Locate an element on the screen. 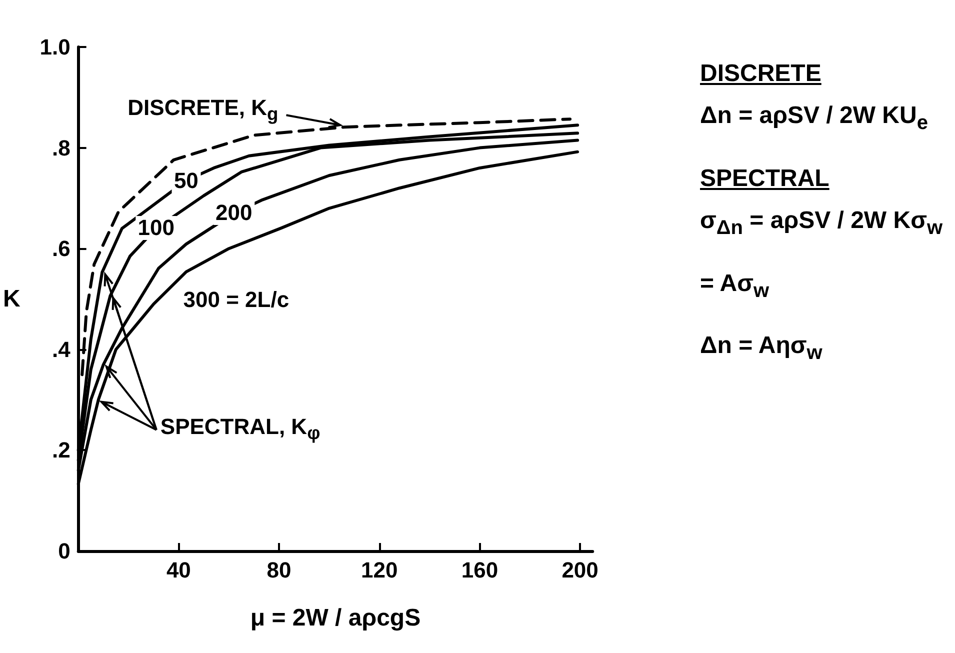  y-tick-label: .6 is located at coordinates (61, 249).